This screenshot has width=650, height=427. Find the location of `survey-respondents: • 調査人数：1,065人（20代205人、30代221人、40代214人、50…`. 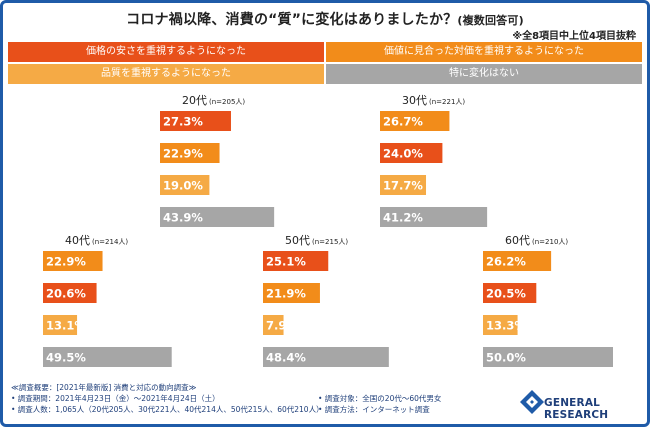

survey-respondents: • 調査人数：1,065人（20代205人、30代221人、40代214人、50… is located at coordinates (167, 409).